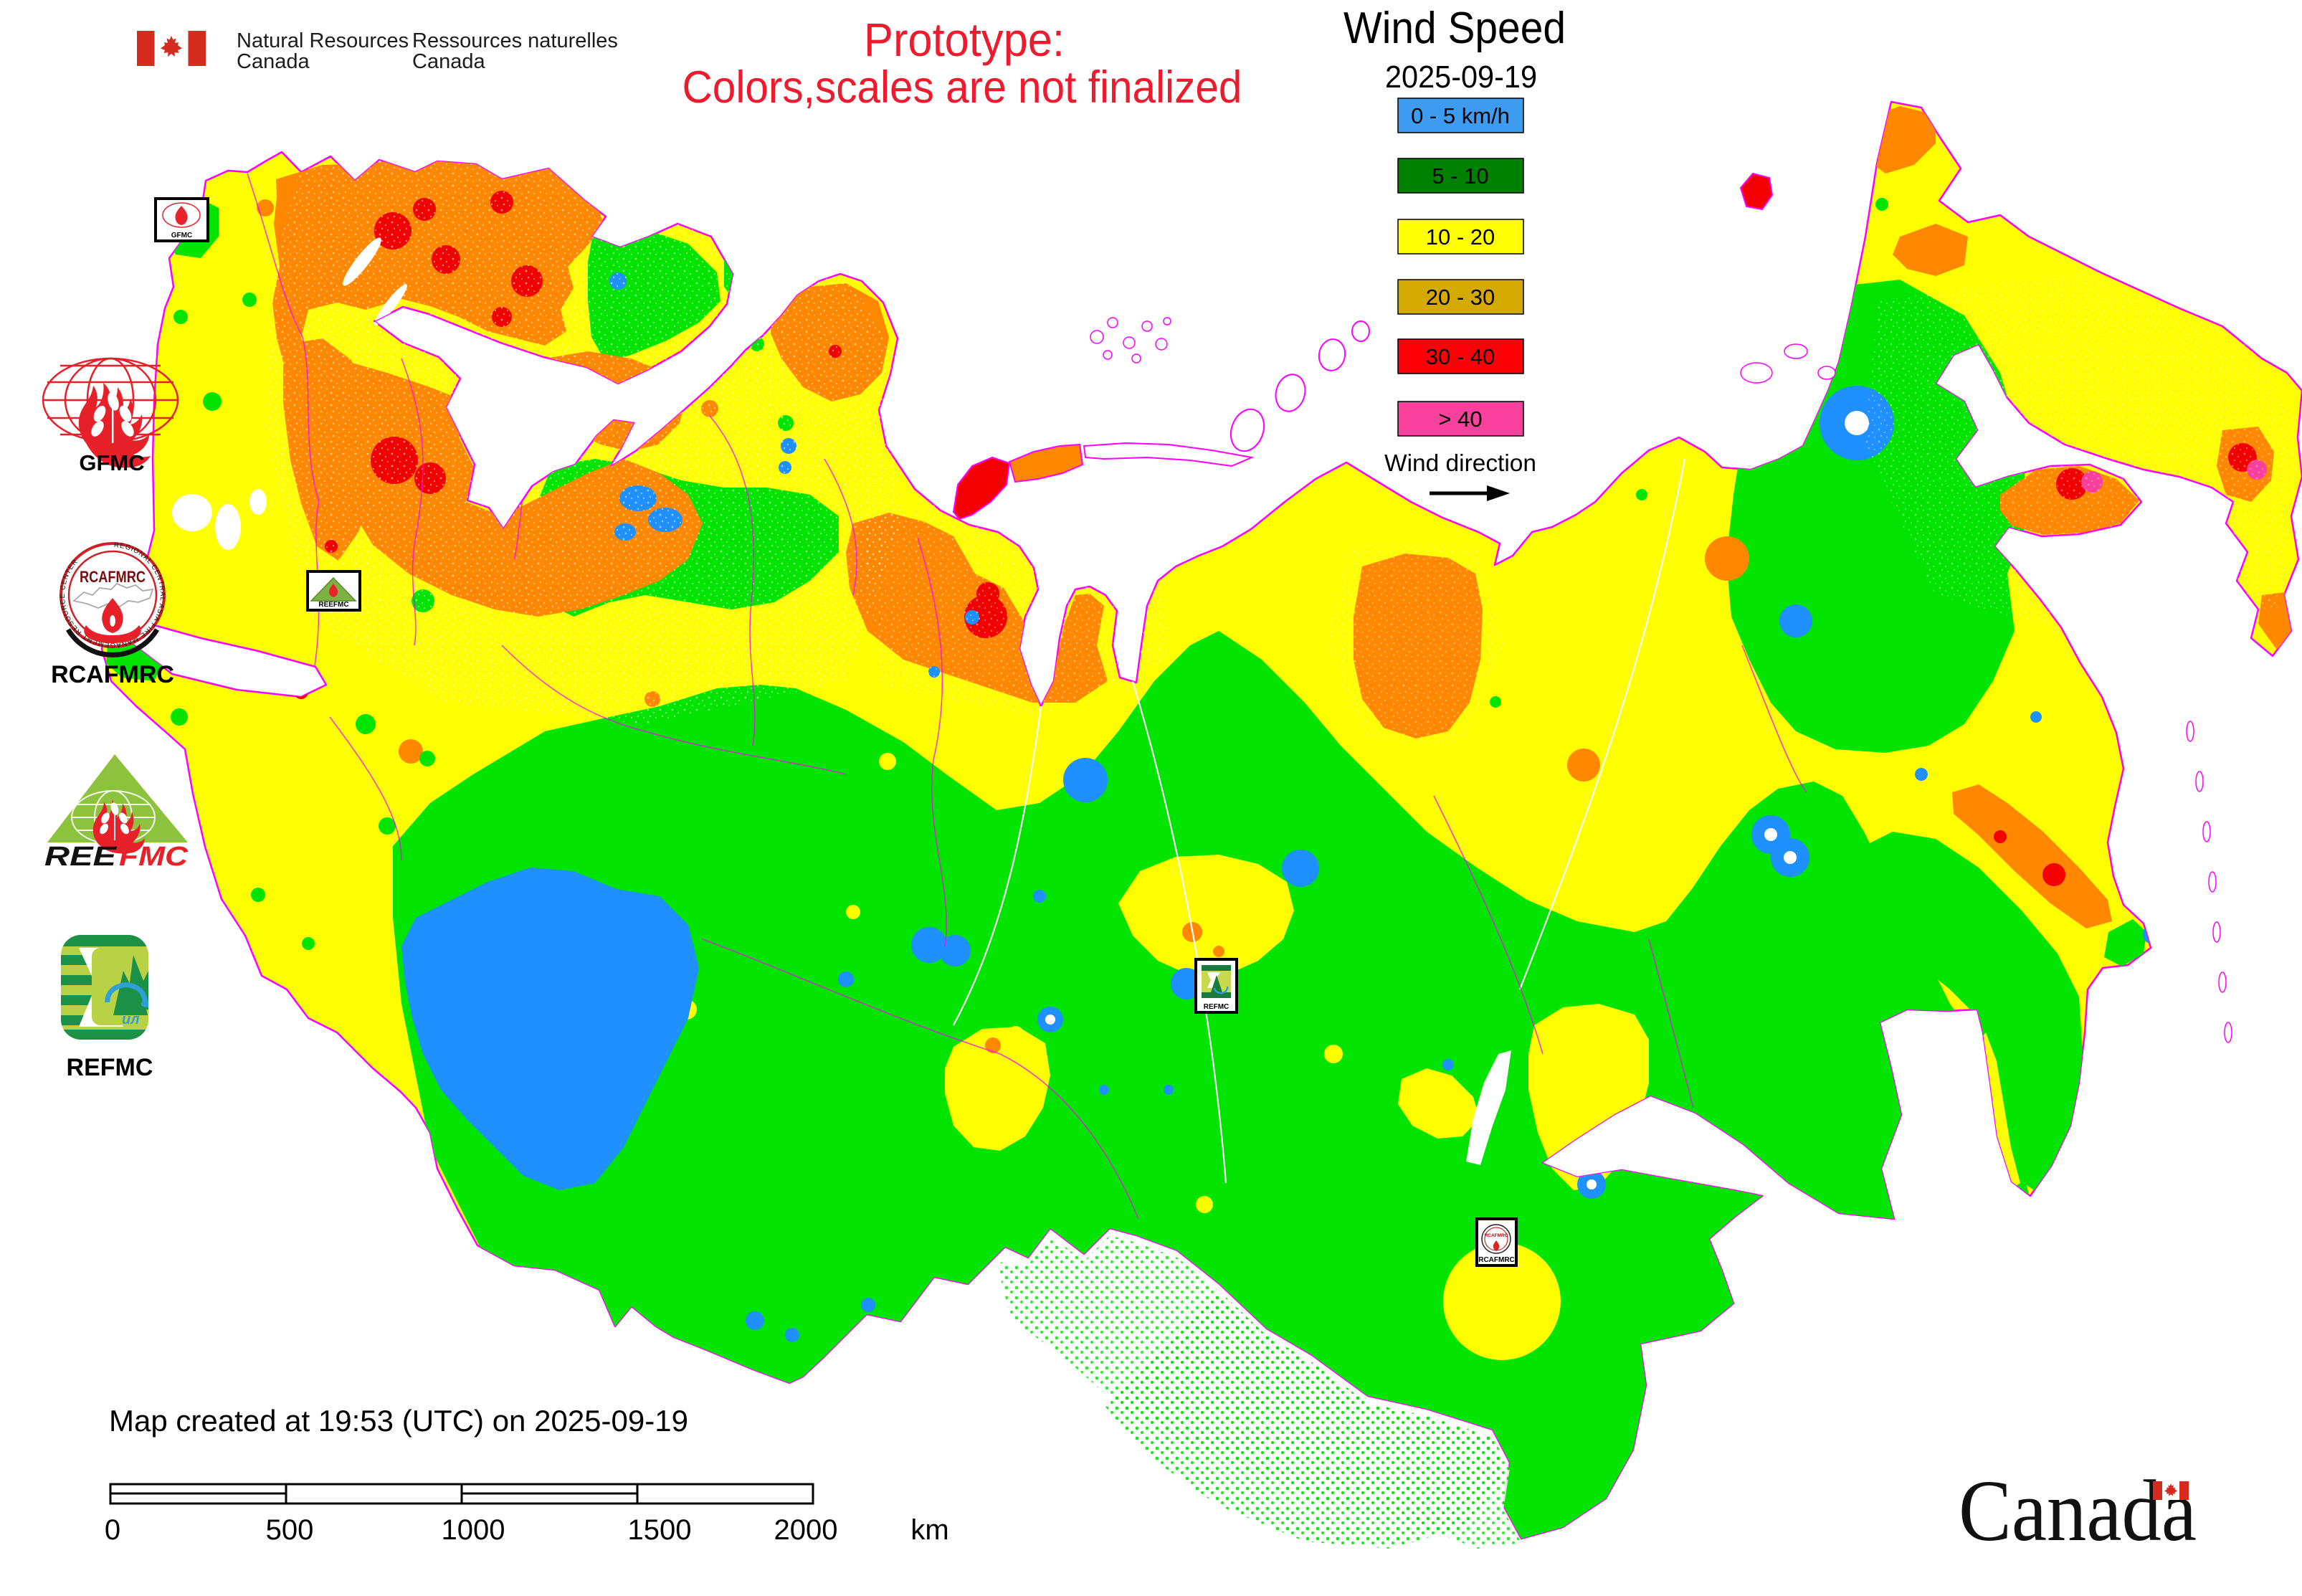 Image resolution: width=2302 pixels, height=1596 pixels. Describe the element at coordinates (81, 857) in the screenshot. I see `svg-text: REE` at that location.